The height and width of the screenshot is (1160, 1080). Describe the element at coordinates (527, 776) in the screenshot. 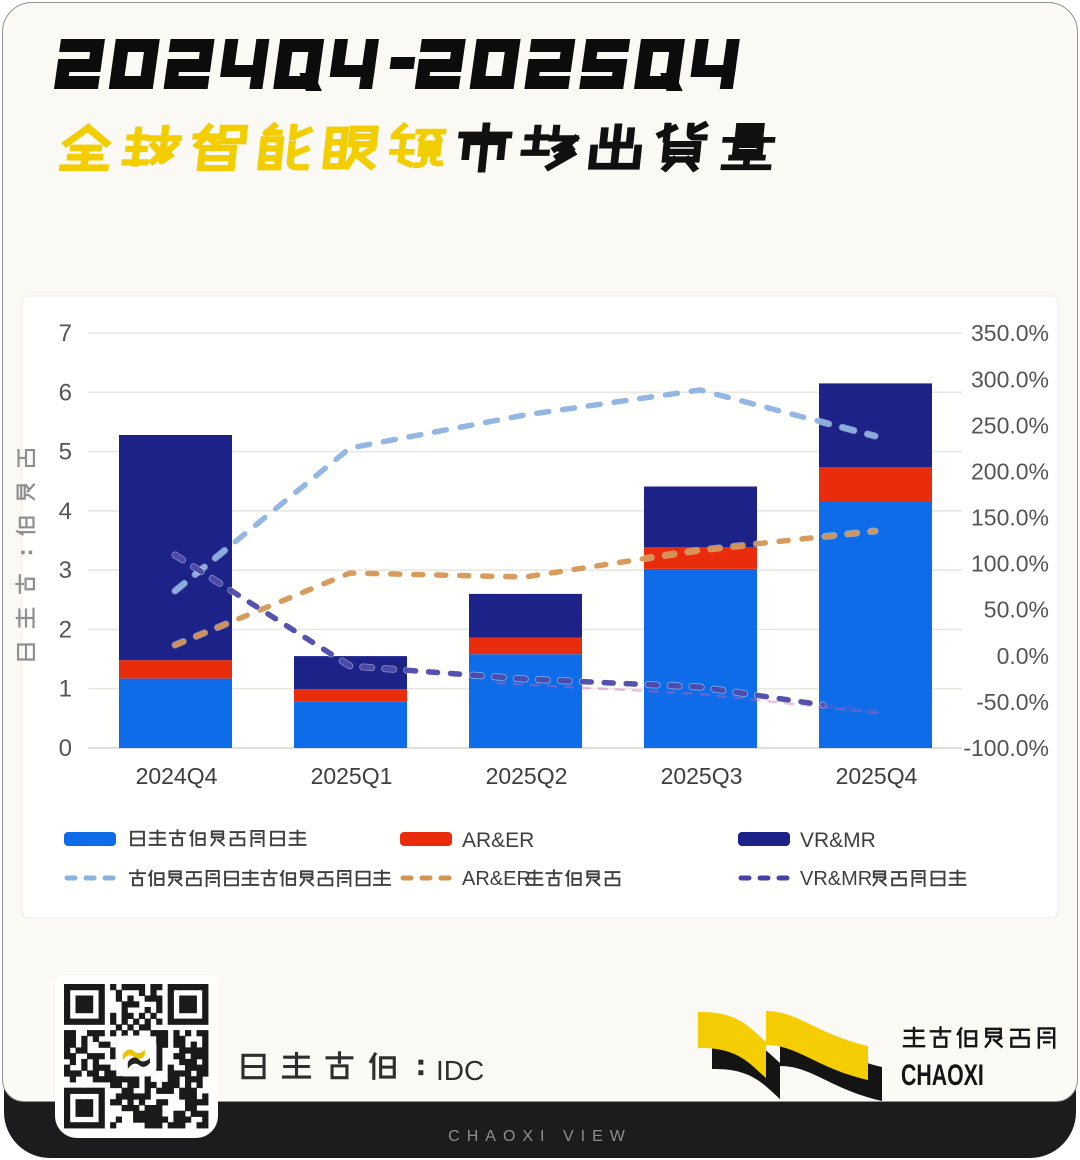

I see `svg-text: 2025Q2` at that location.